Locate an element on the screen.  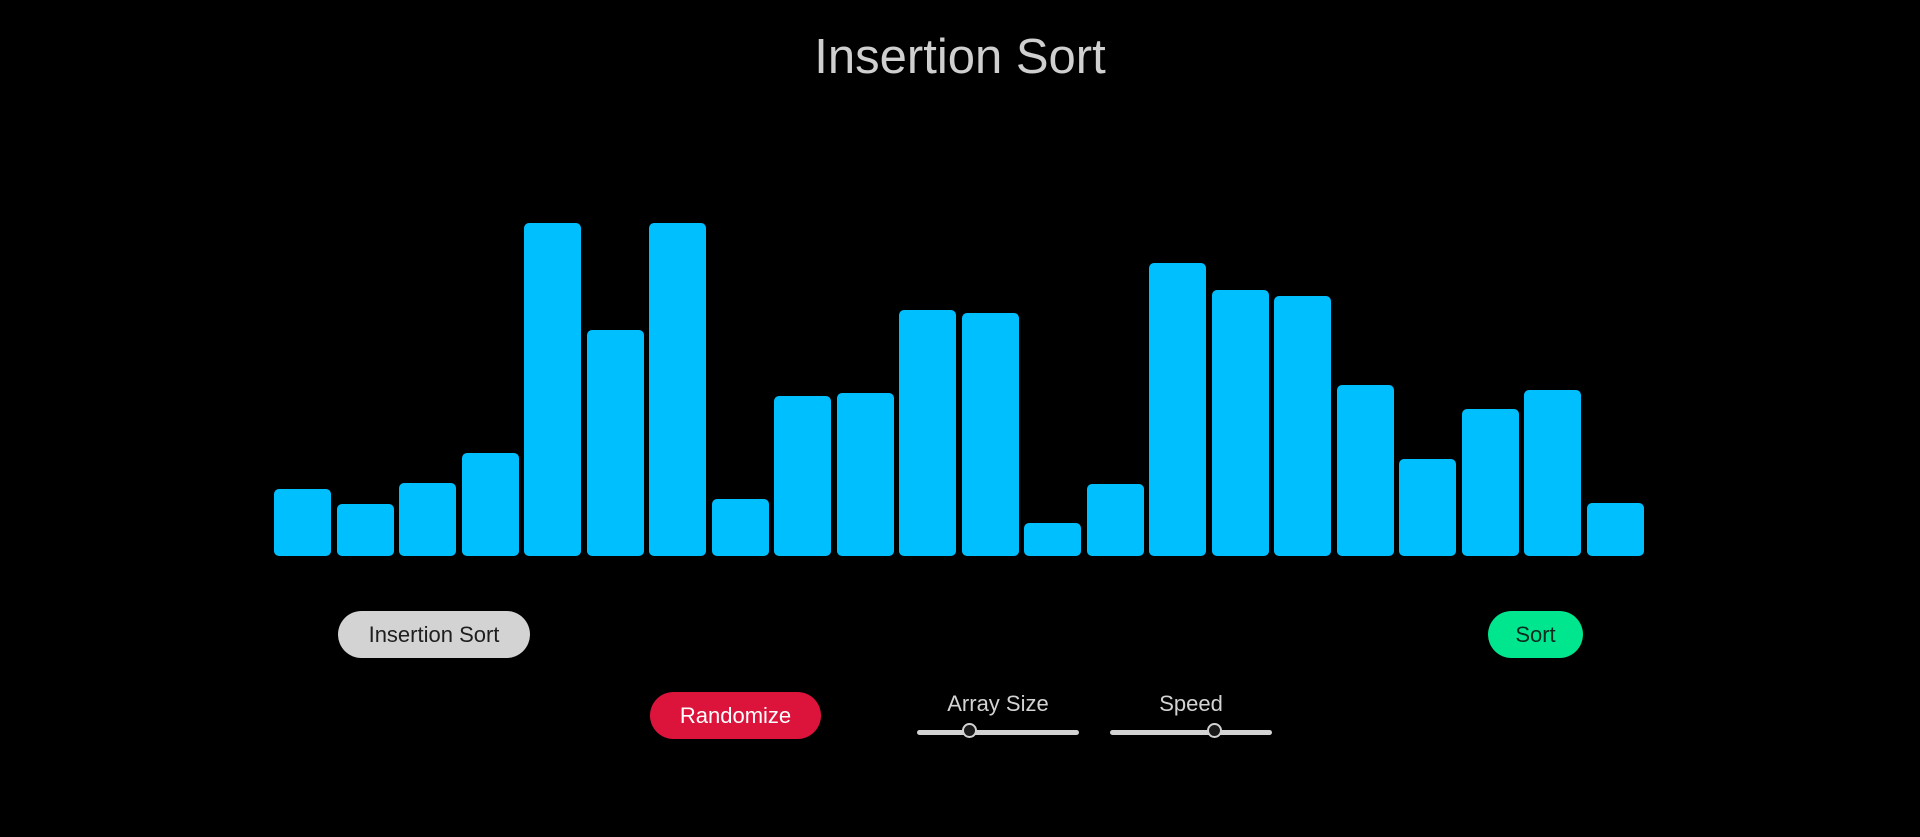
speed-slider-thumb is located at coordinates (1215, 730).